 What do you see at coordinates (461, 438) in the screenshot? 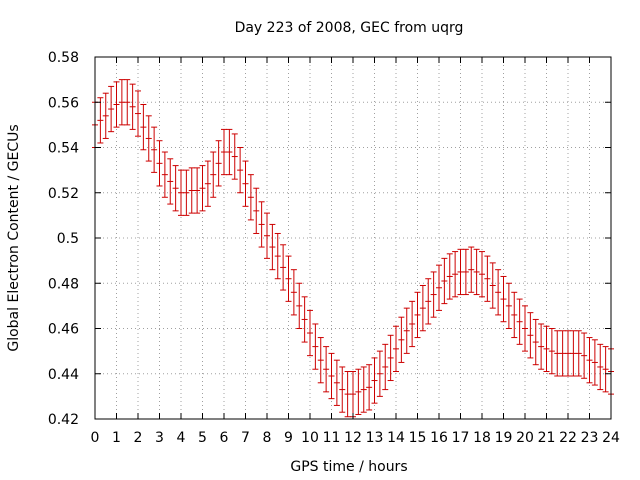
I see `x-tick-label: 17` at bounding box center [461, 438].